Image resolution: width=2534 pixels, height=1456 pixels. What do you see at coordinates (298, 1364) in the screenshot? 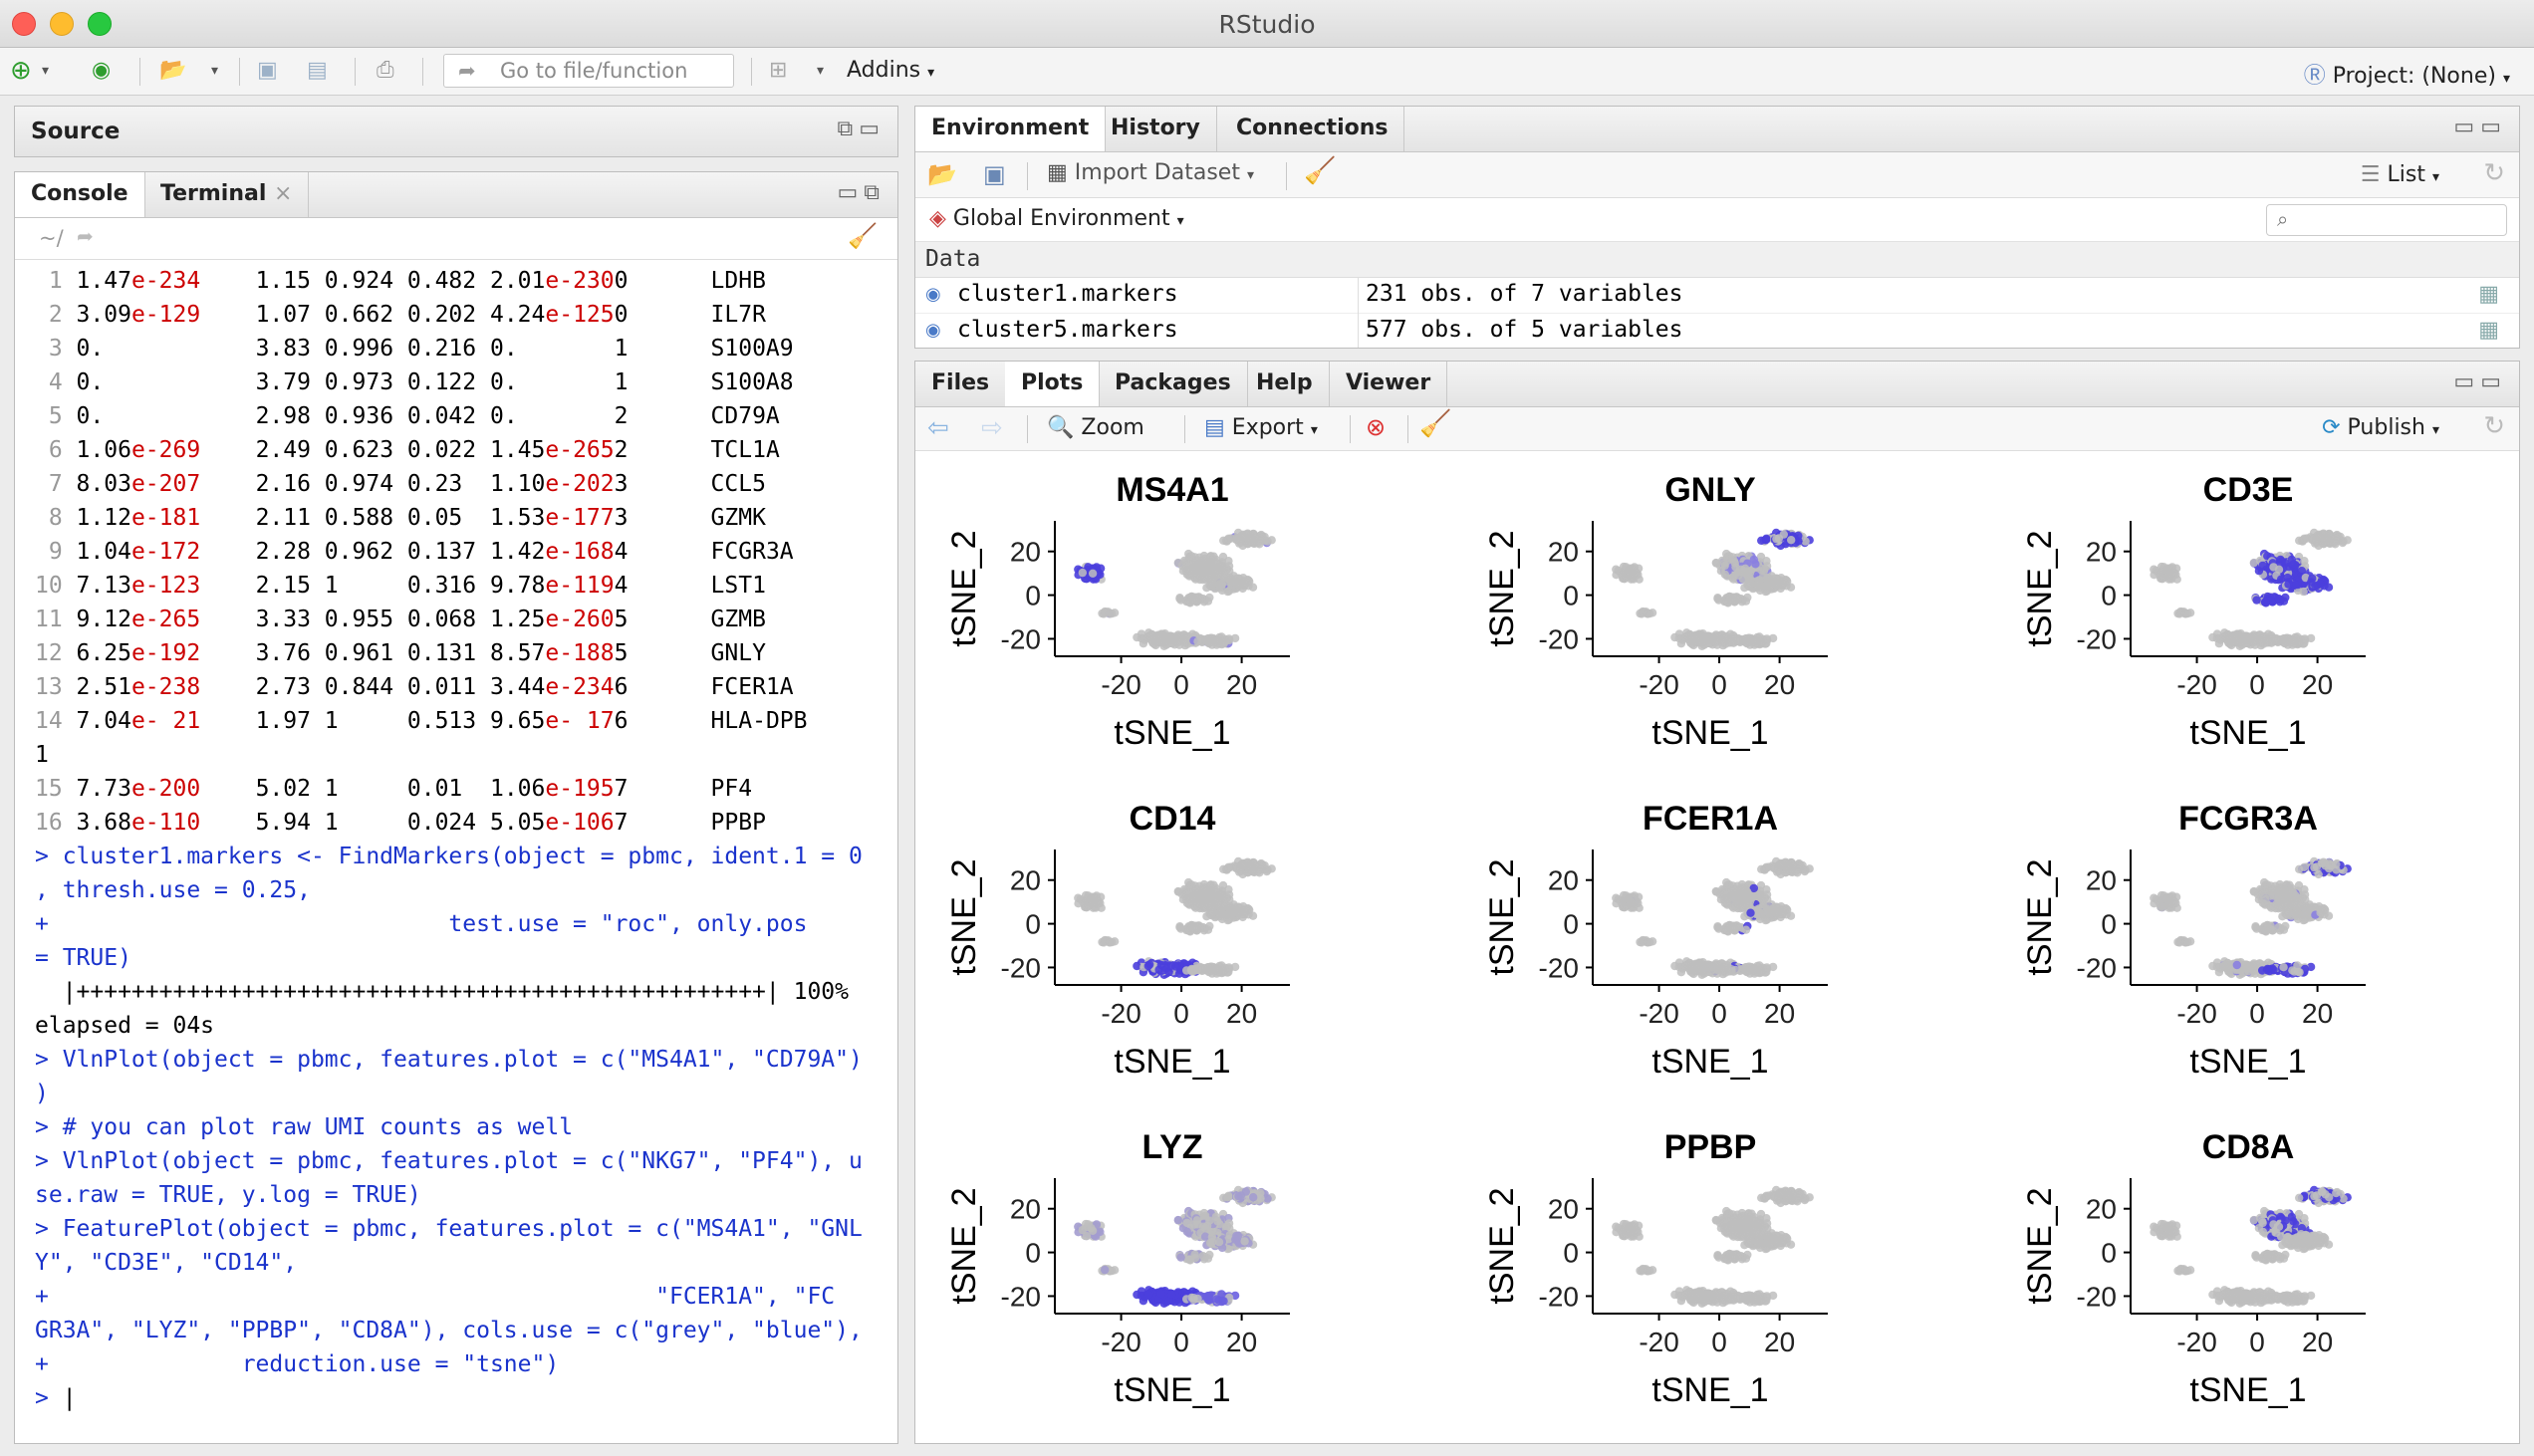
I see `console-command-line: + reduction.use = "tsne")` at bounding box center [298, 1364].